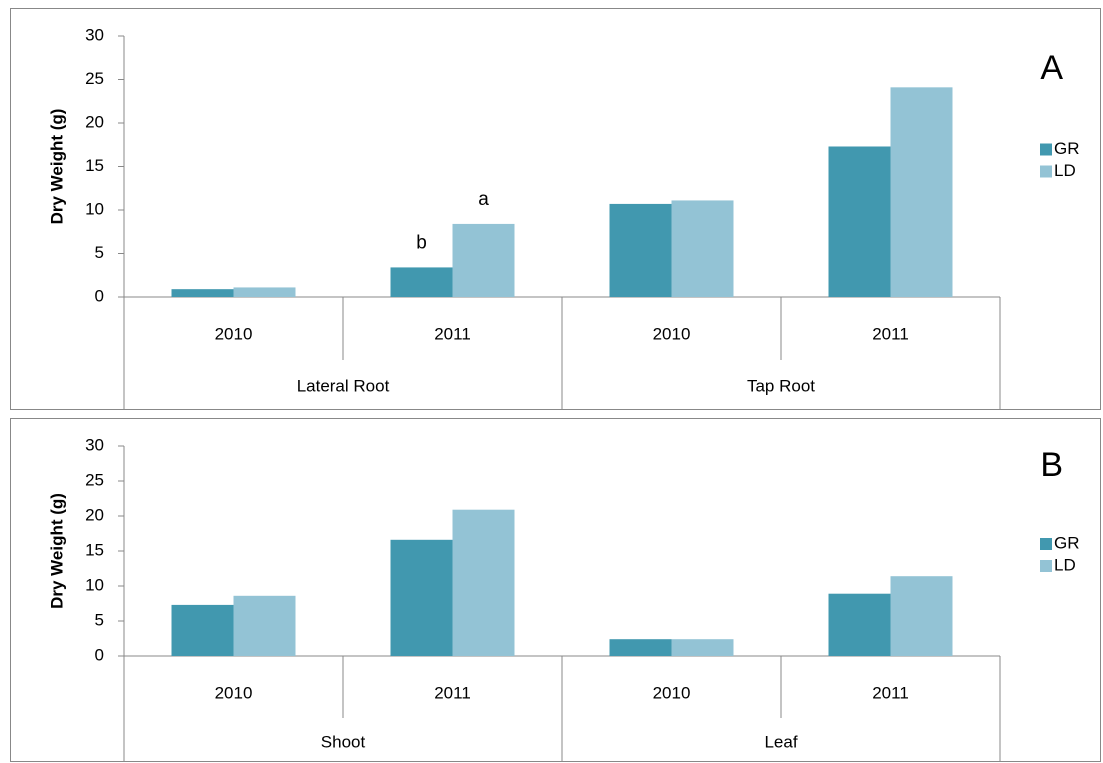 The image size is (1103, 763). I want to click on group-label: Tap Root, so click(781, 385).